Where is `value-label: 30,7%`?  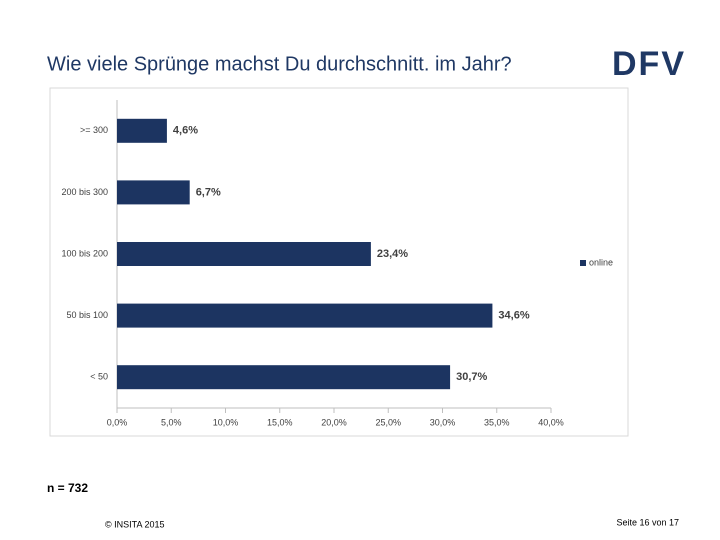
value-label: 30,7% is located at coordinates (471, 377).